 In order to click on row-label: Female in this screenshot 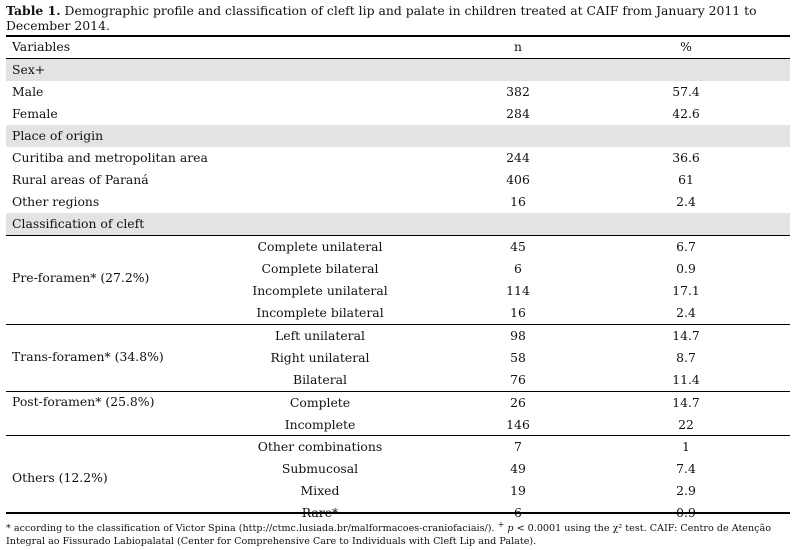, I will do `click(35, 113)`.